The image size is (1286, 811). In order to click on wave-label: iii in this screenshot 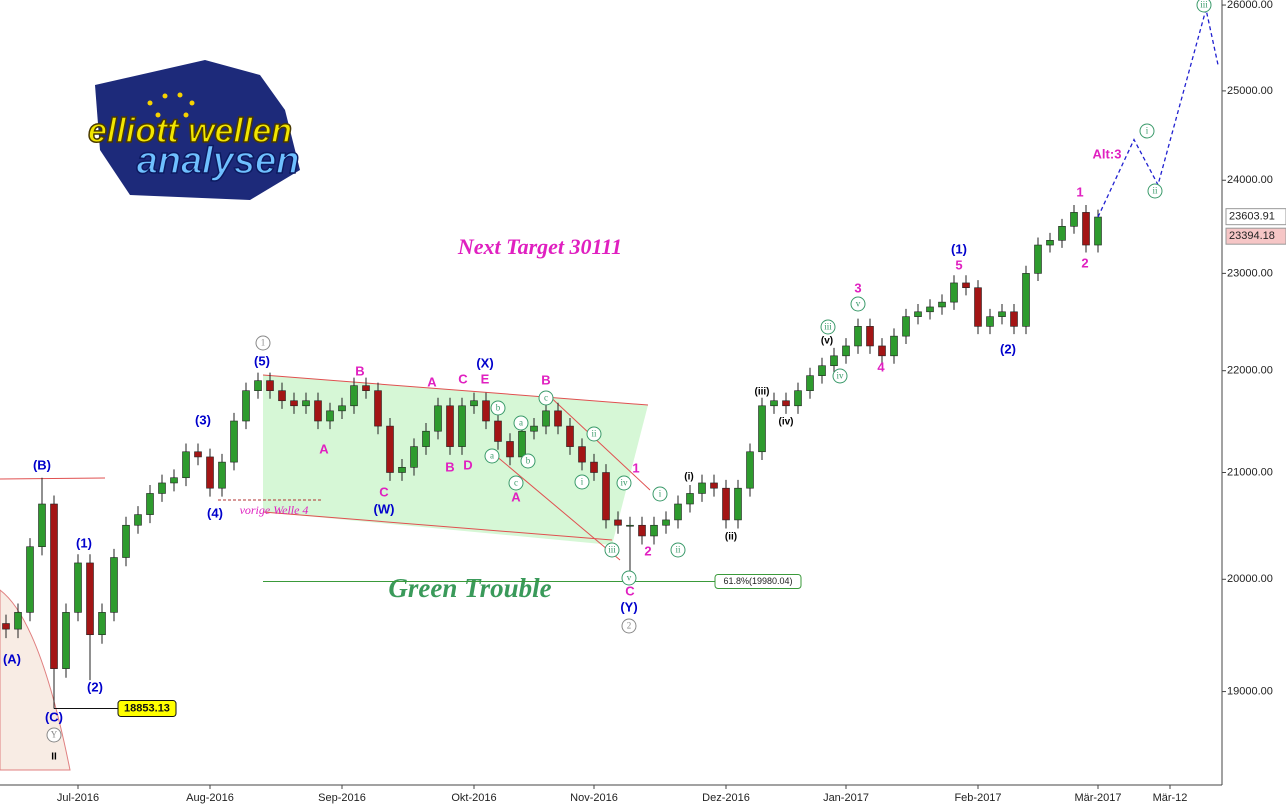, I will do `click(612, 550)`.